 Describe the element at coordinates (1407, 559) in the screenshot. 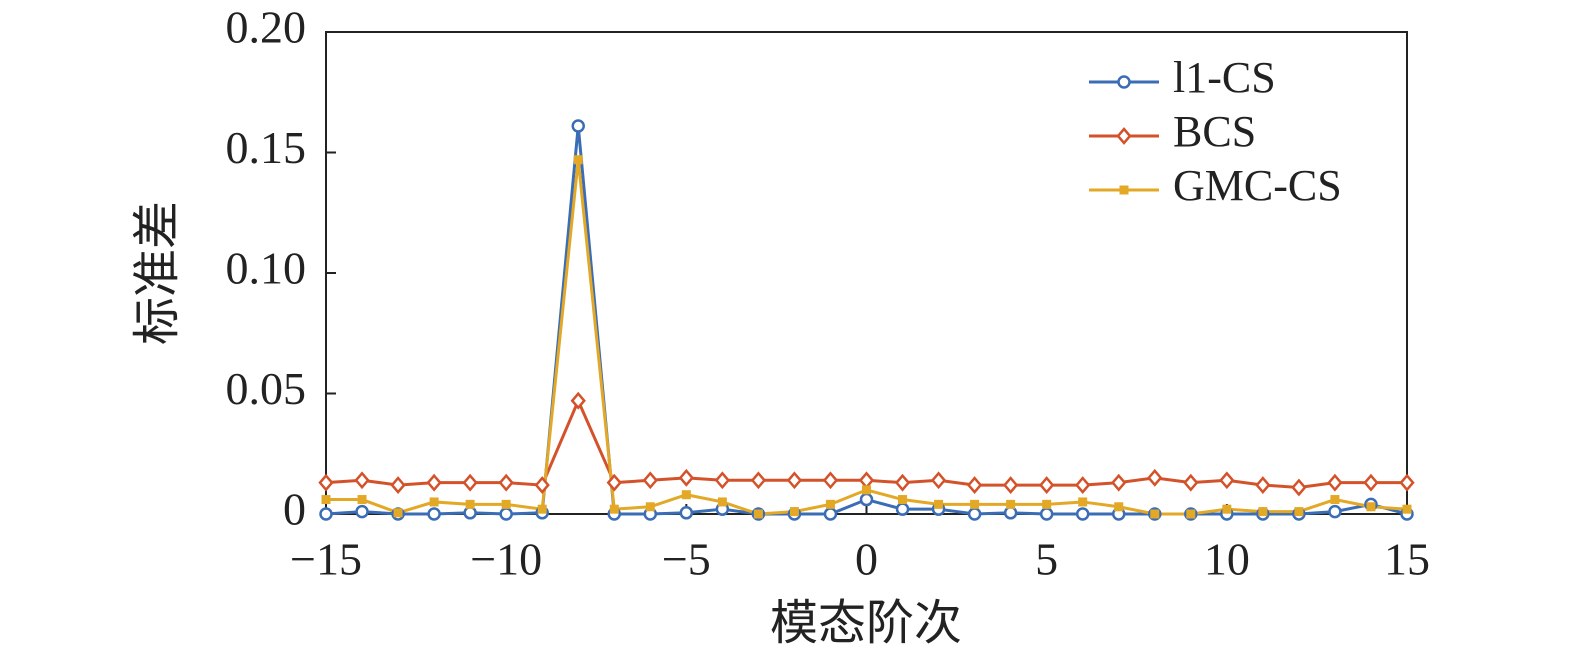

I see `x-tick-label: 15` at that location.